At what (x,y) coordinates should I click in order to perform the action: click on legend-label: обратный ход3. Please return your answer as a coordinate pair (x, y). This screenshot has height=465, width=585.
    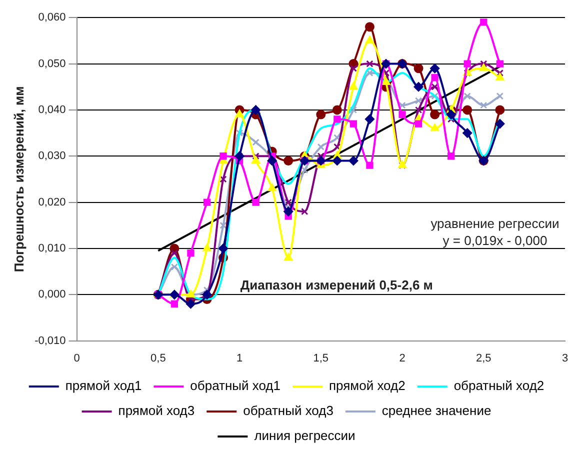
    Looking at the image, I should click on (288, 410).